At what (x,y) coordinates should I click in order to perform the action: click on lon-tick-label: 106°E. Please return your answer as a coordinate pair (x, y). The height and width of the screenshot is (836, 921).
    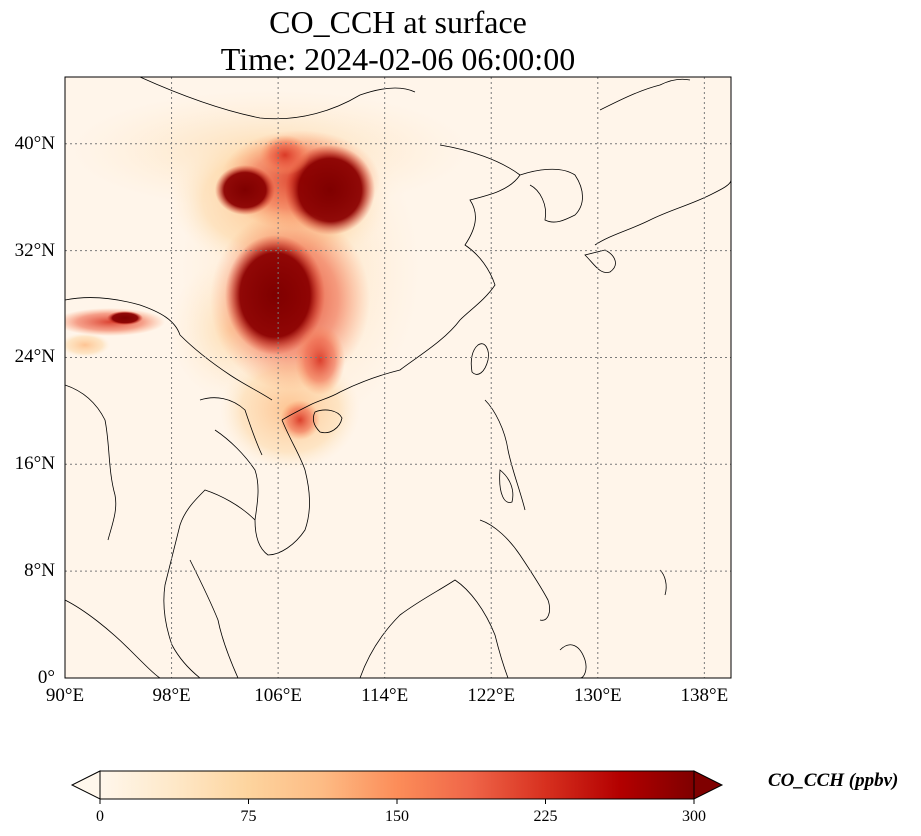
    Looking at the image, I should click on (278, 695).